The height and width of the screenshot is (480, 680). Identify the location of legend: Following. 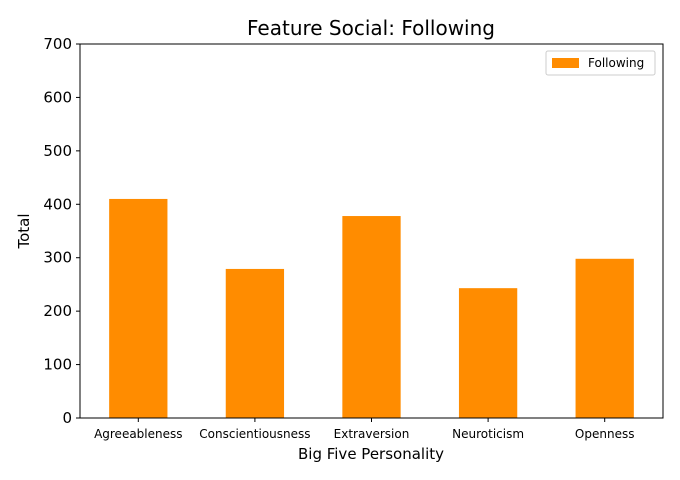
(600, 63).